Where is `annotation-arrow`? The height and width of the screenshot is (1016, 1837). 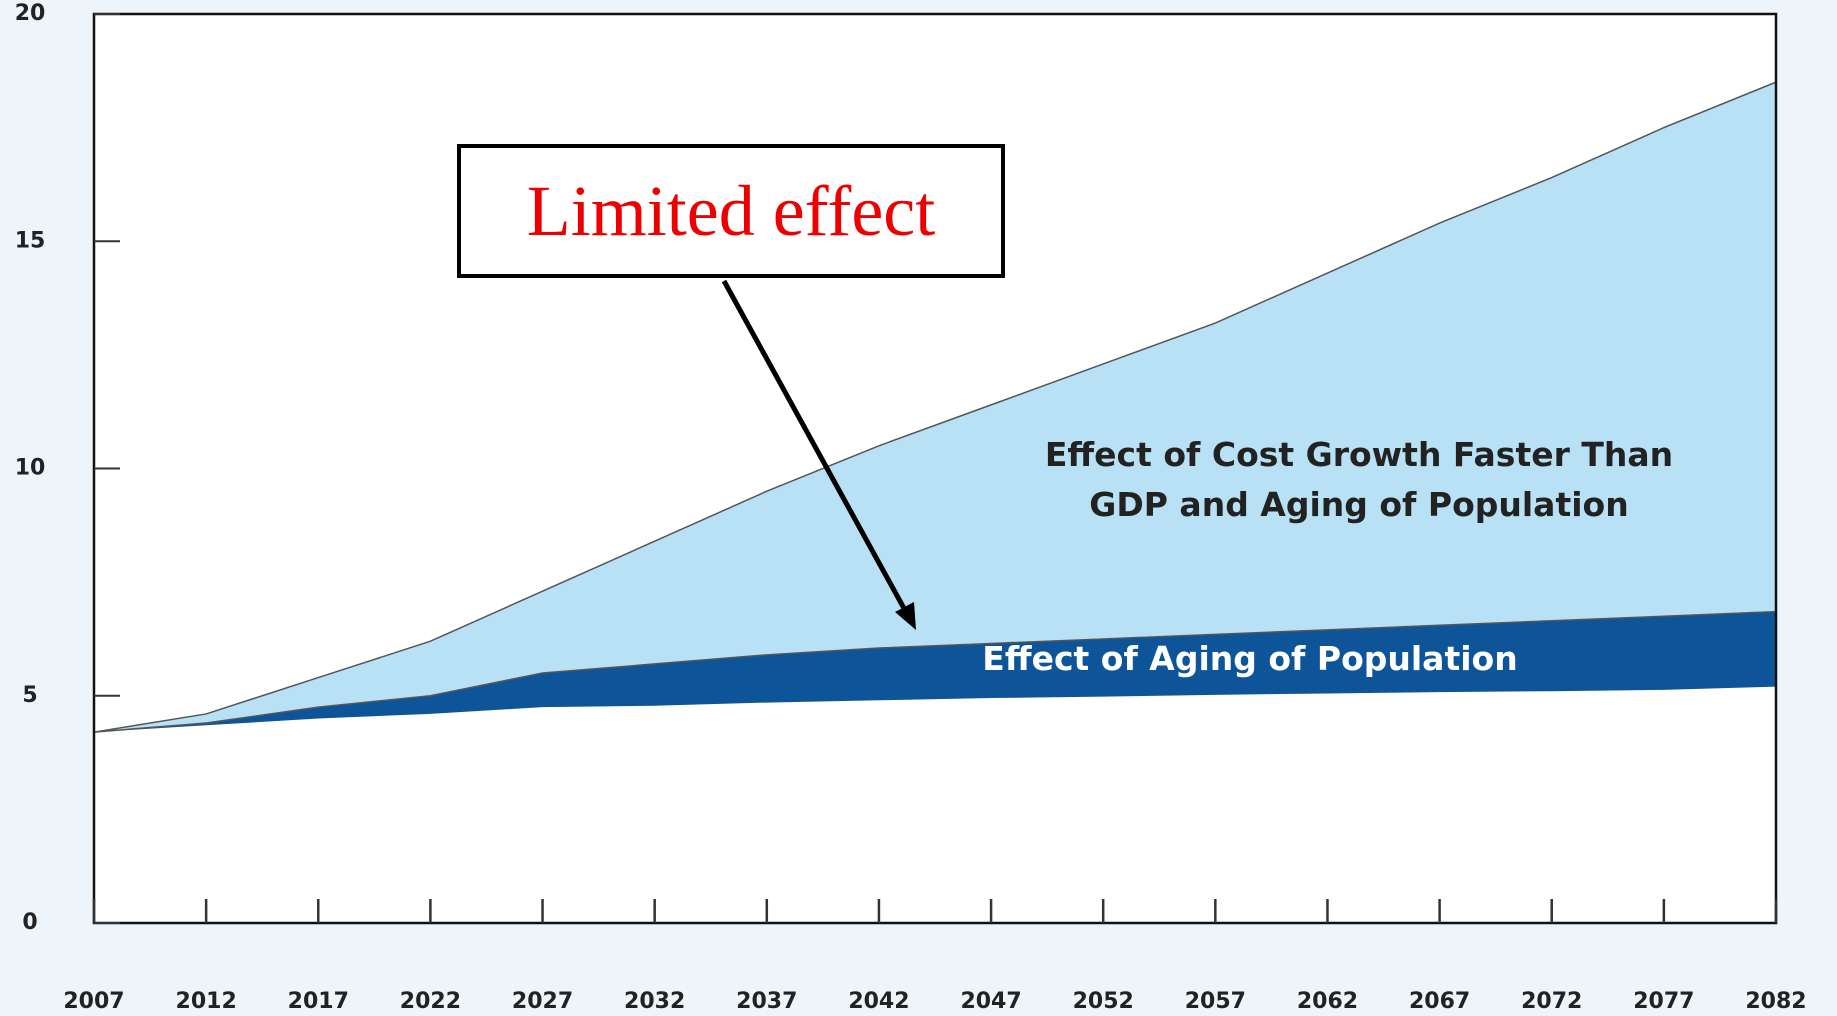
annotation-arrow is located at coordinates (815, 446).